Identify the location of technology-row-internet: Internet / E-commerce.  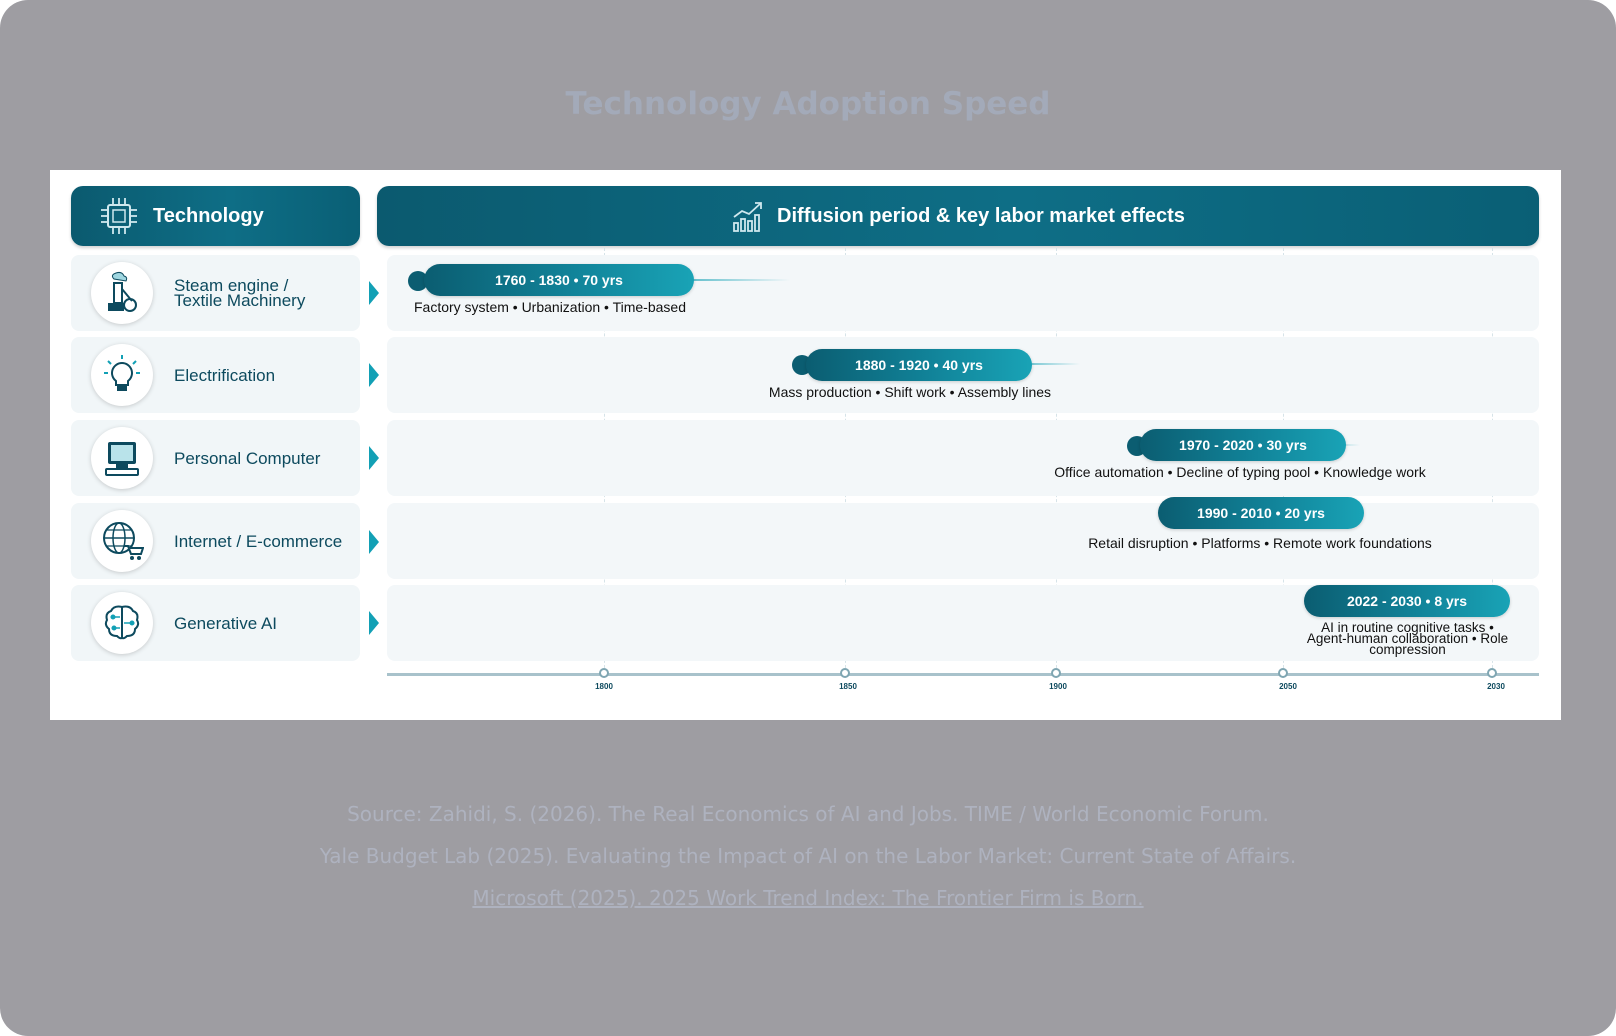
(215, 541).